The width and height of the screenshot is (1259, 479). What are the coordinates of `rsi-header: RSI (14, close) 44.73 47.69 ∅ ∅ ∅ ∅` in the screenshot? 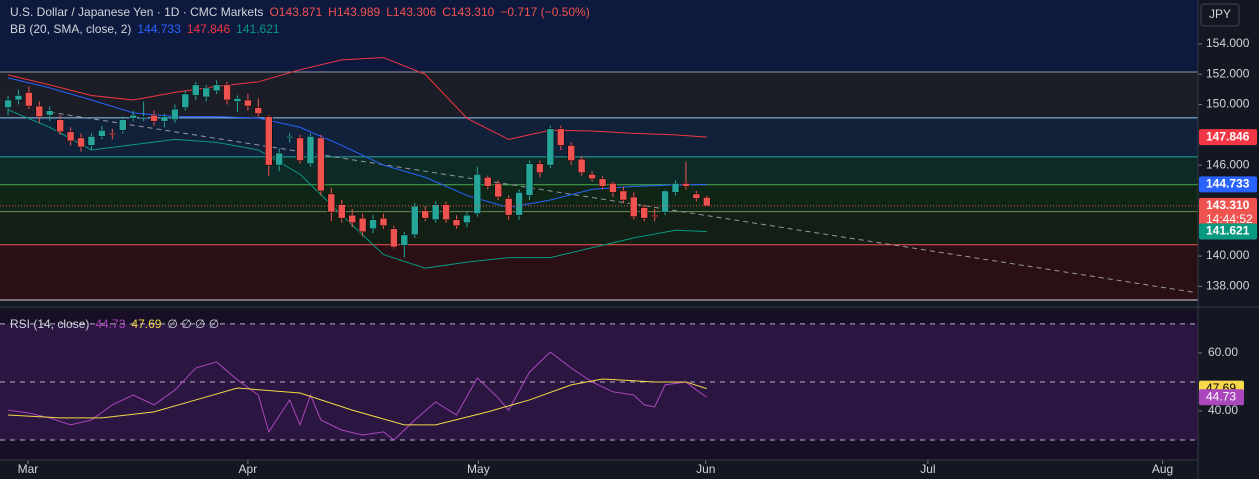 It's located at (114, 324).